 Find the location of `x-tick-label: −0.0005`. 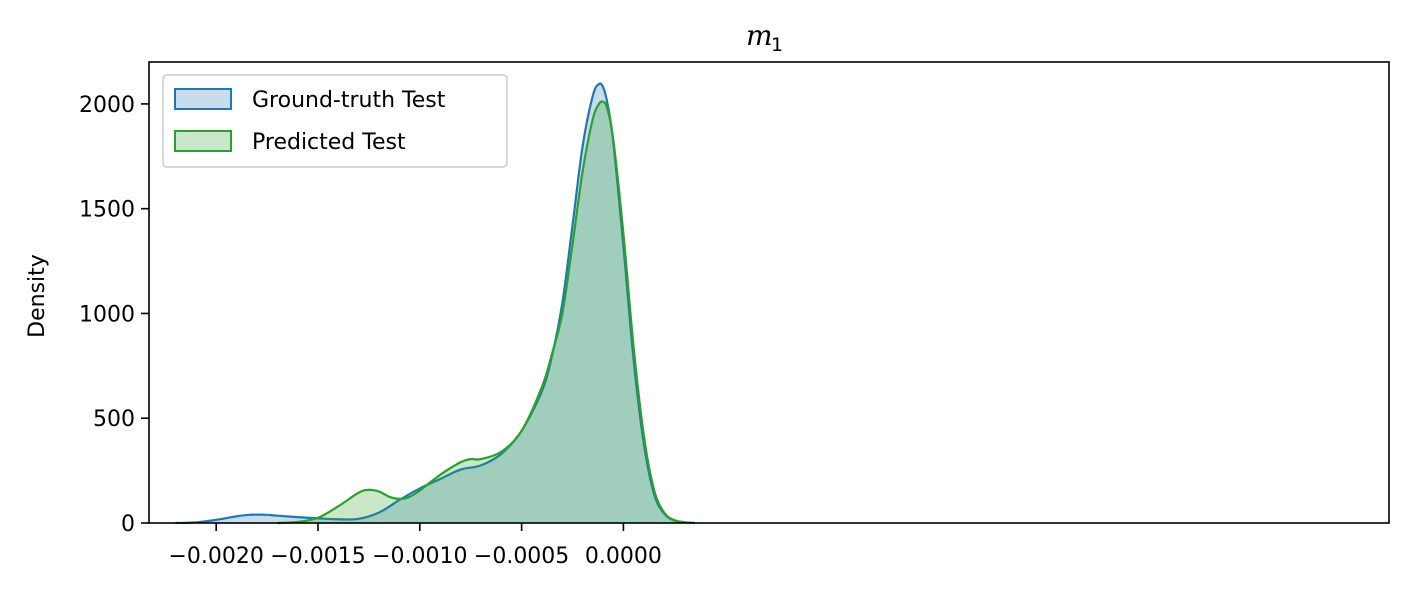

x-tick-label: −0.0005 is located at coordinates (521, 556).